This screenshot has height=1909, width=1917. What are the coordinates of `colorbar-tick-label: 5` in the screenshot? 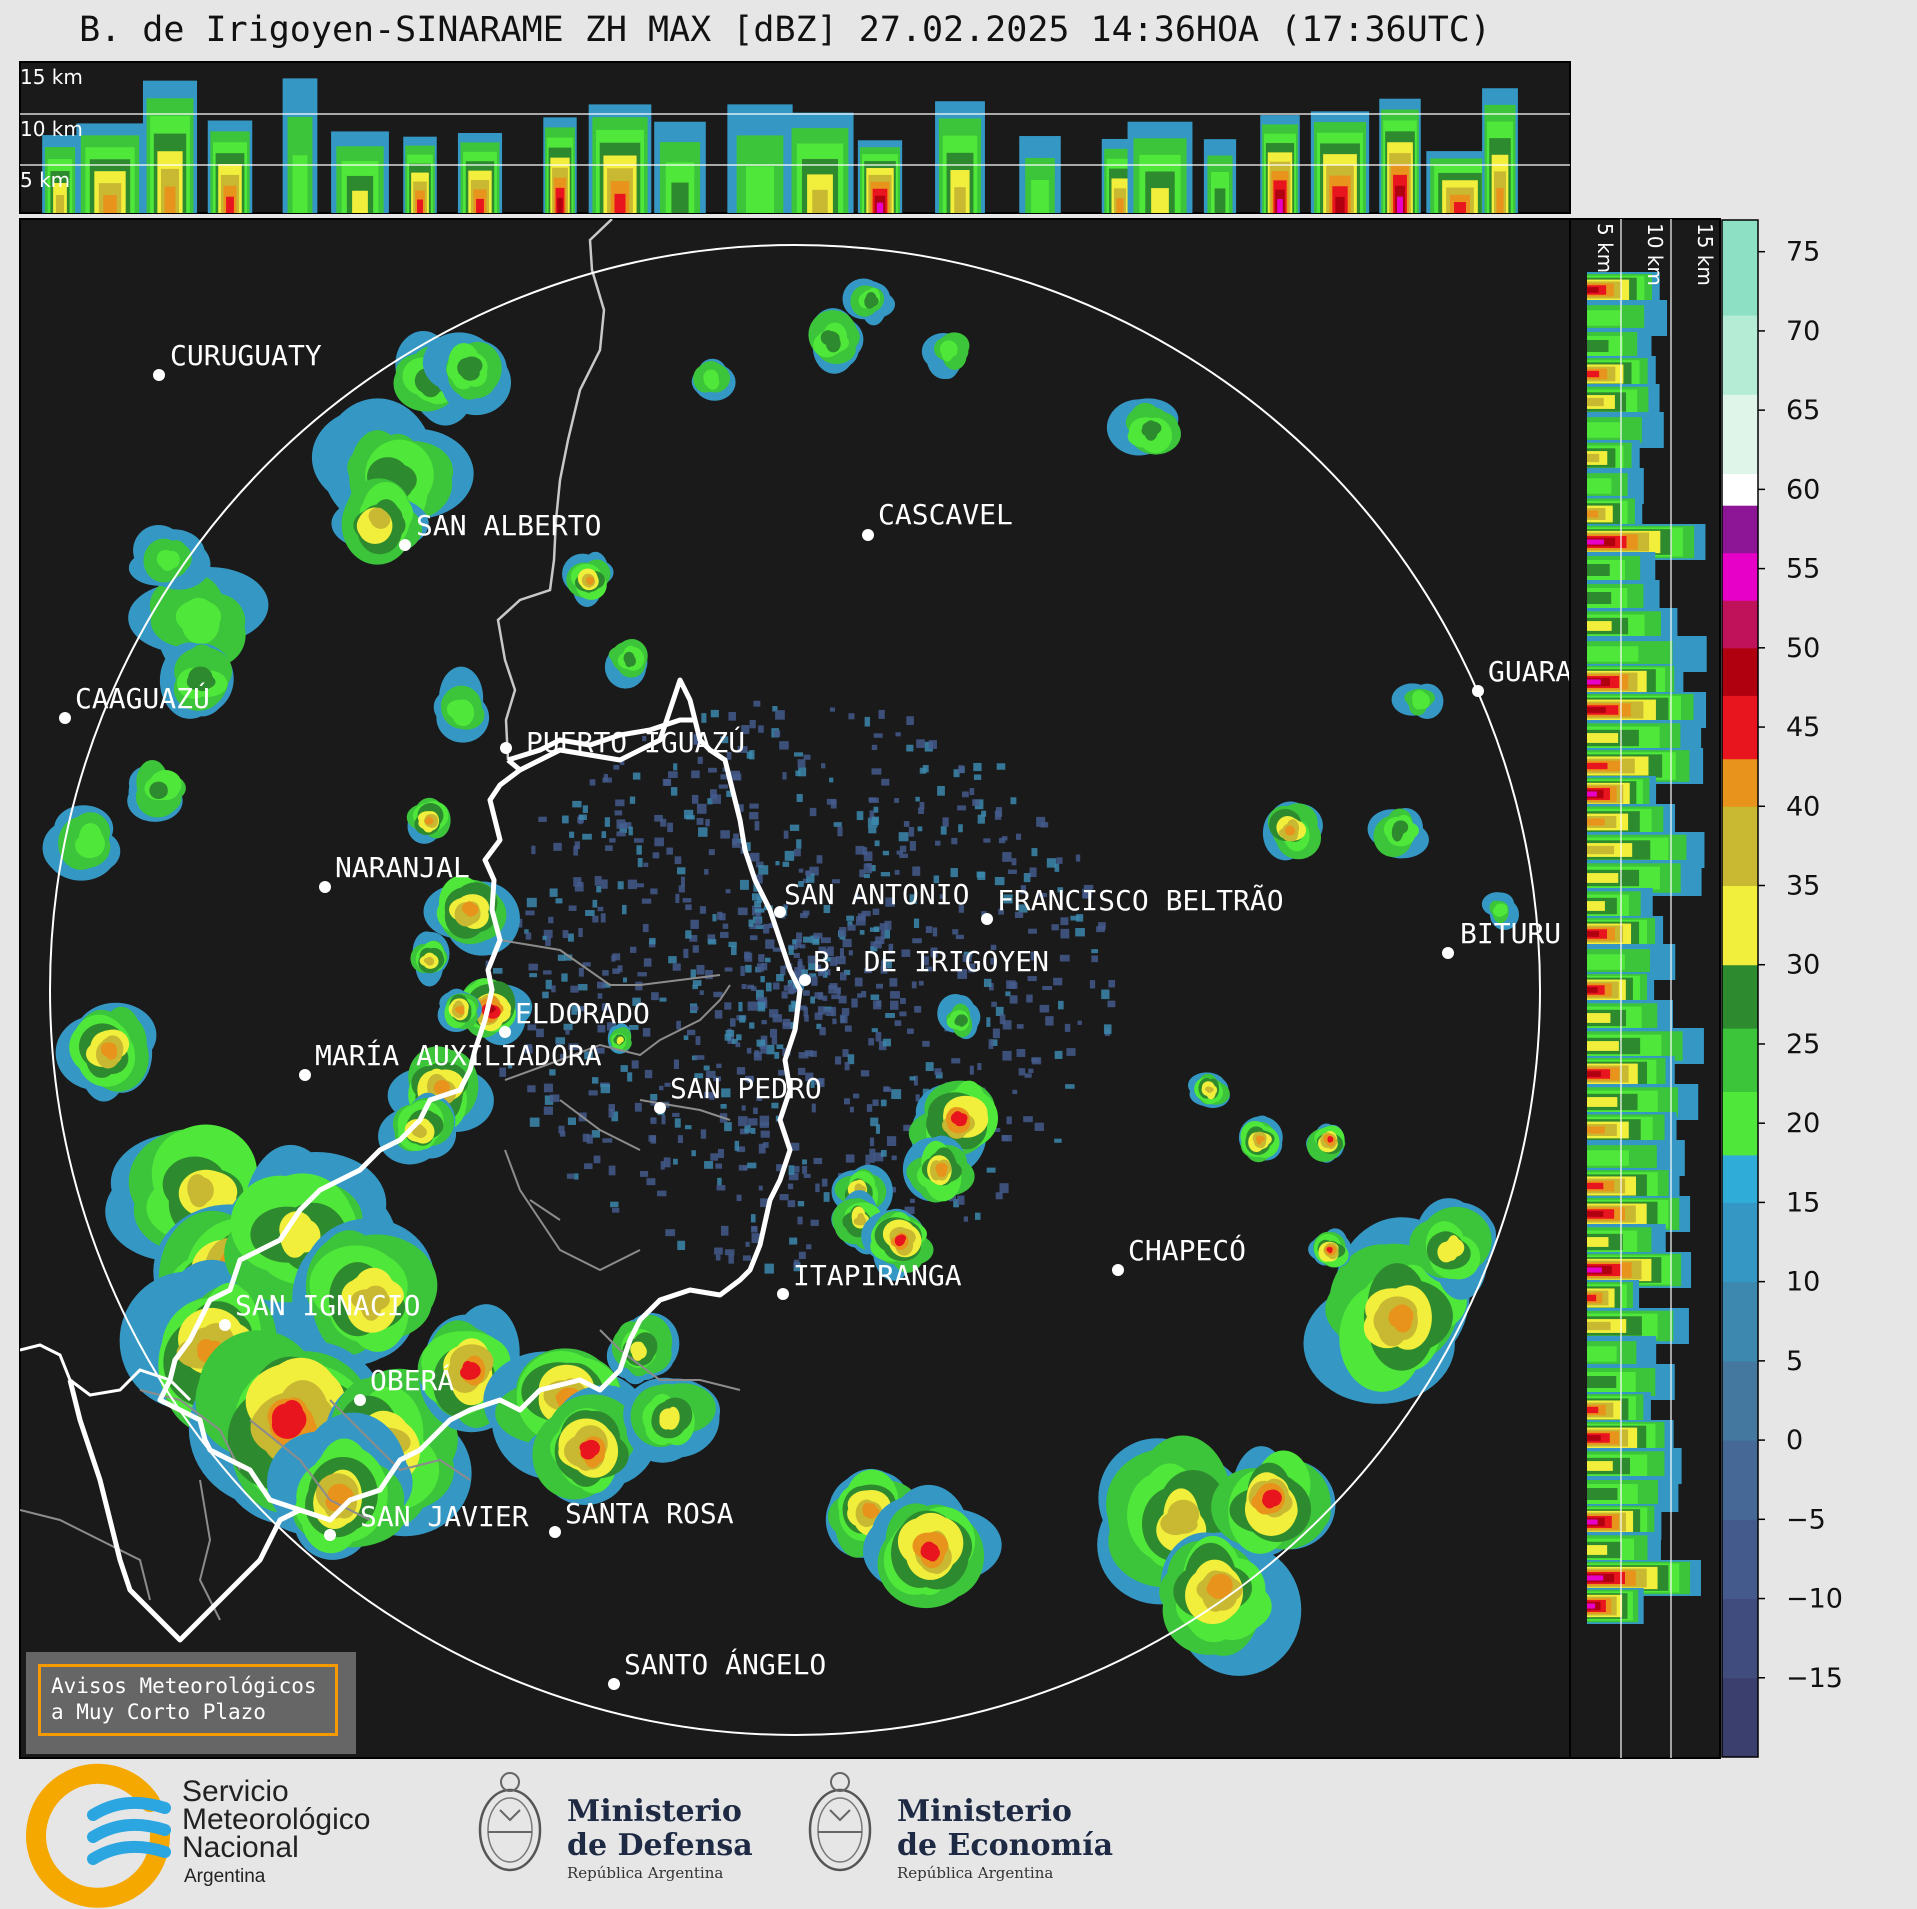 It's located at (1794, 1361).